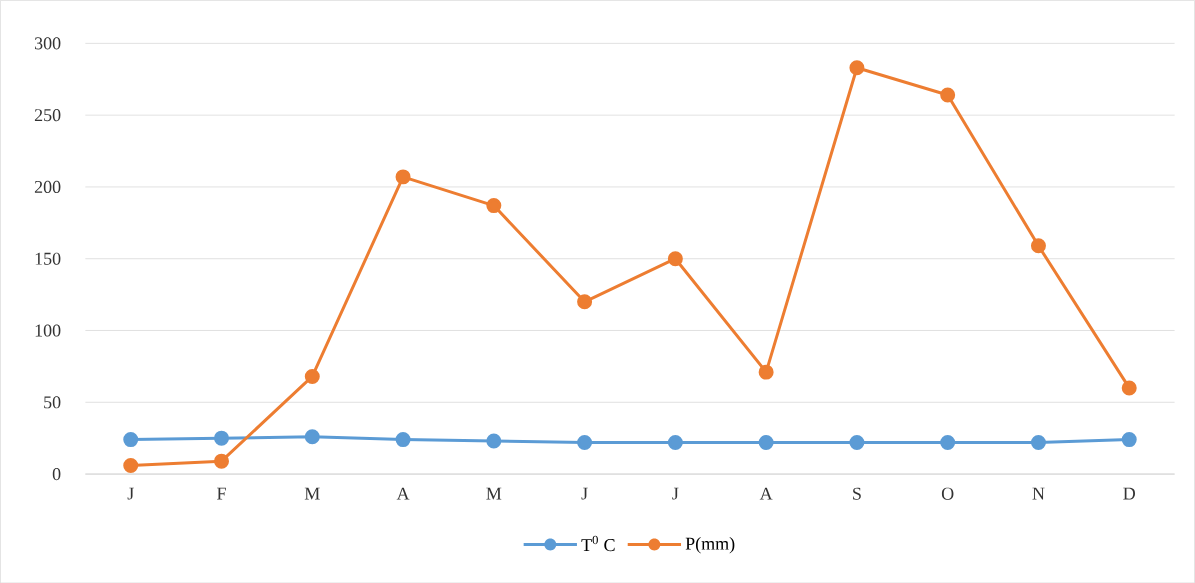 This screenshot has width=1195, height=583. I want to click on y-tick-label: 250, so click(47, 115).